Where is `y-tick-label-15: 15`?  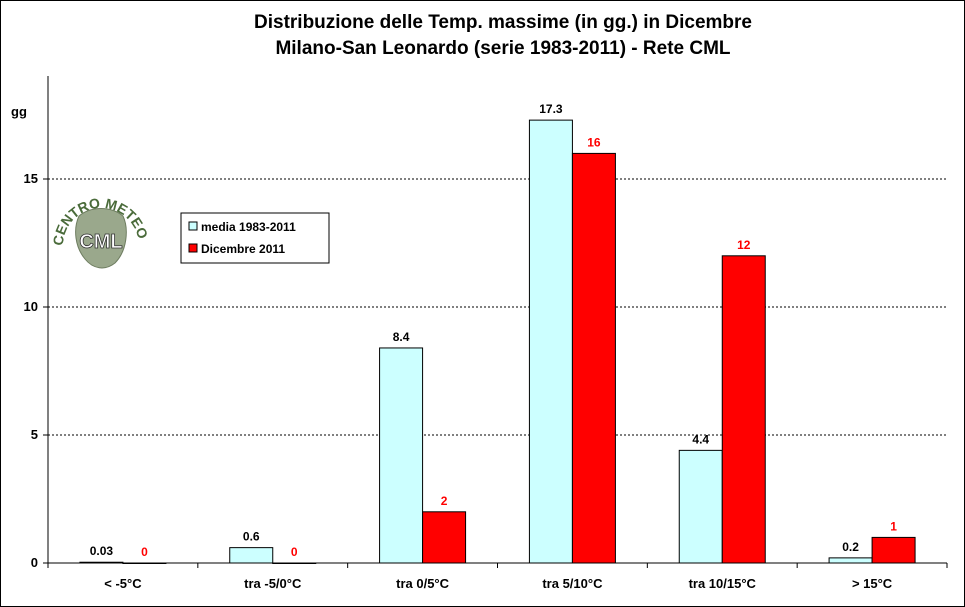
y-tick-label-15: 15 is located at coordinates (31, 178).